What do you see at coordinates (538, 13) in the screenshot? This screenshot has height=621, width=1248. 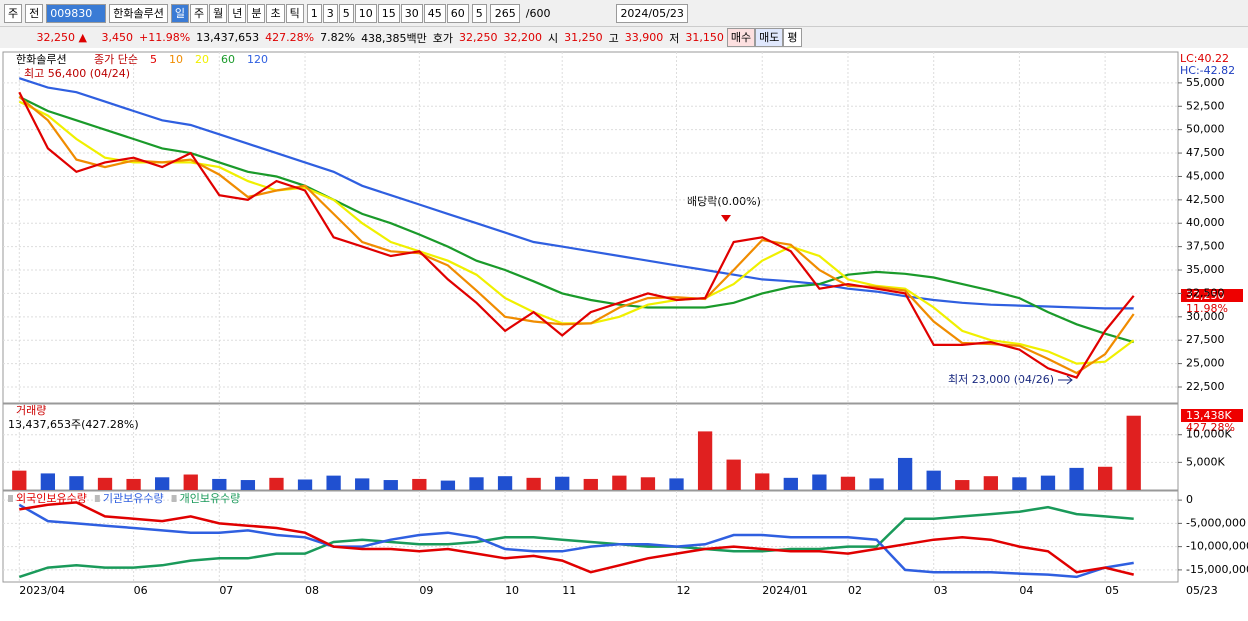 I see `total: /600` at bounding box center [538, 13].